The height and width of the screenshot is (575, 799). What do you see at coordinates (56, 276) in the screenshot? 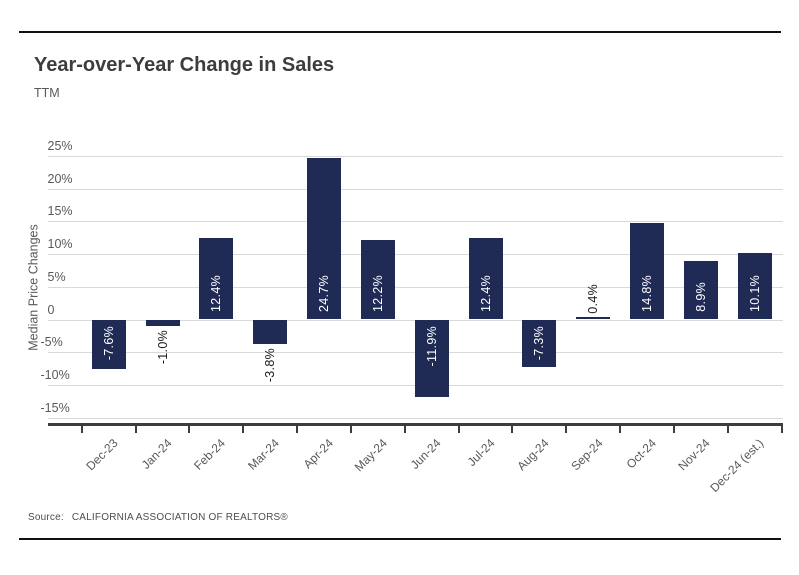
I see `y-tick-label: 5%` at bounding box center [56, 276].